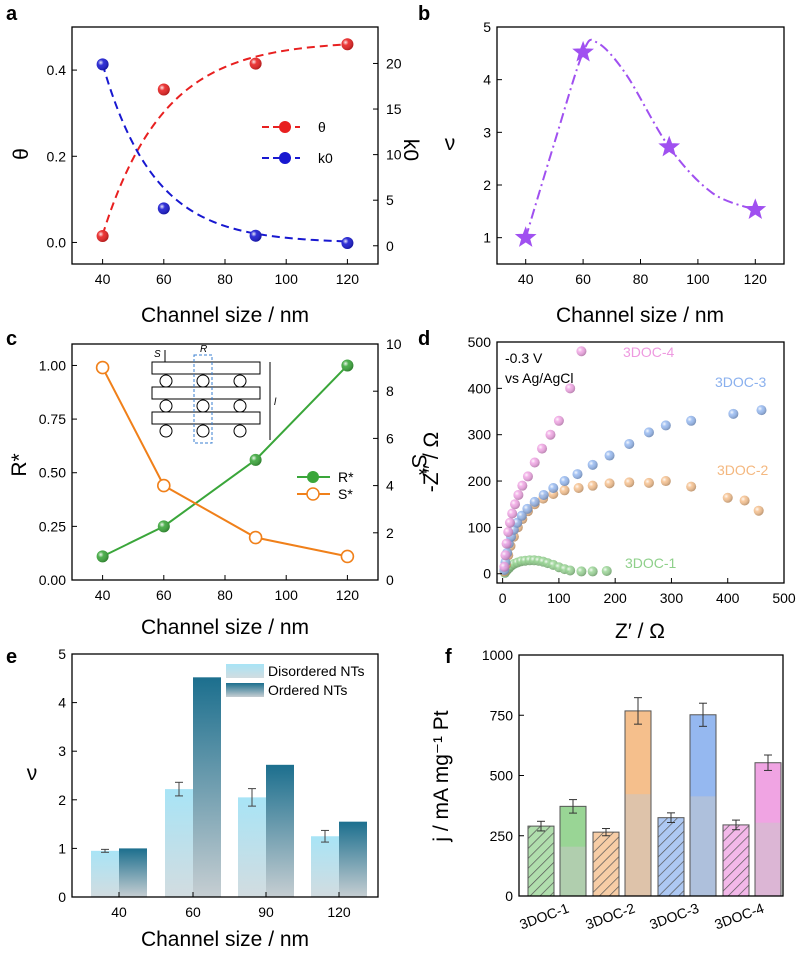 The height and width of the screenshot is (953, 807). Describe the element at coordinates (266, 912) in the screenshot. I see `panel-e-xtick-label: 90` at that location.